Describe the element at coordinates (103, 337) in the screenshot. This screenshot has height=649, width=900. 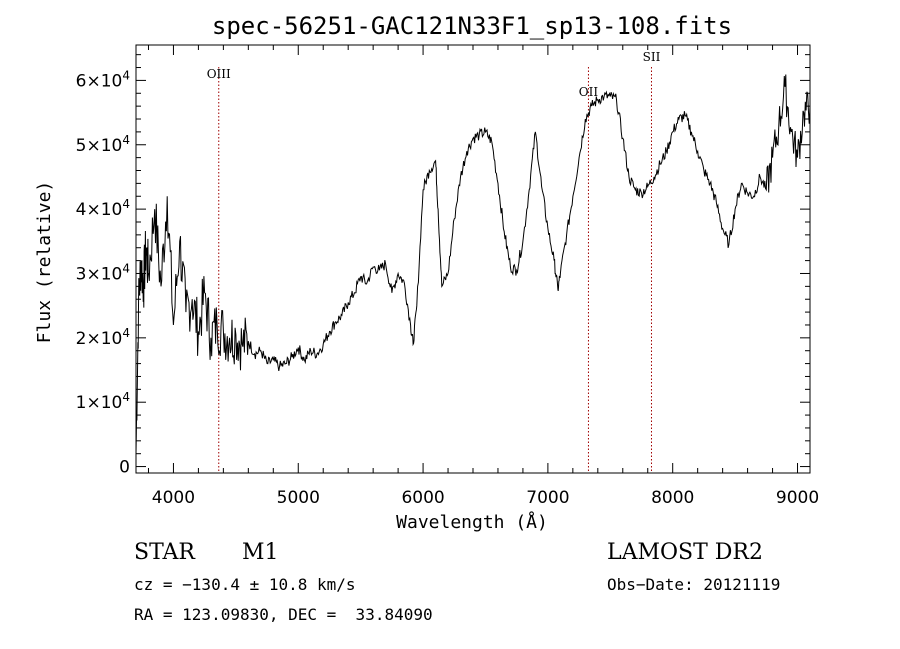
I see `y-tick-label: 2×10⁴` at that location.